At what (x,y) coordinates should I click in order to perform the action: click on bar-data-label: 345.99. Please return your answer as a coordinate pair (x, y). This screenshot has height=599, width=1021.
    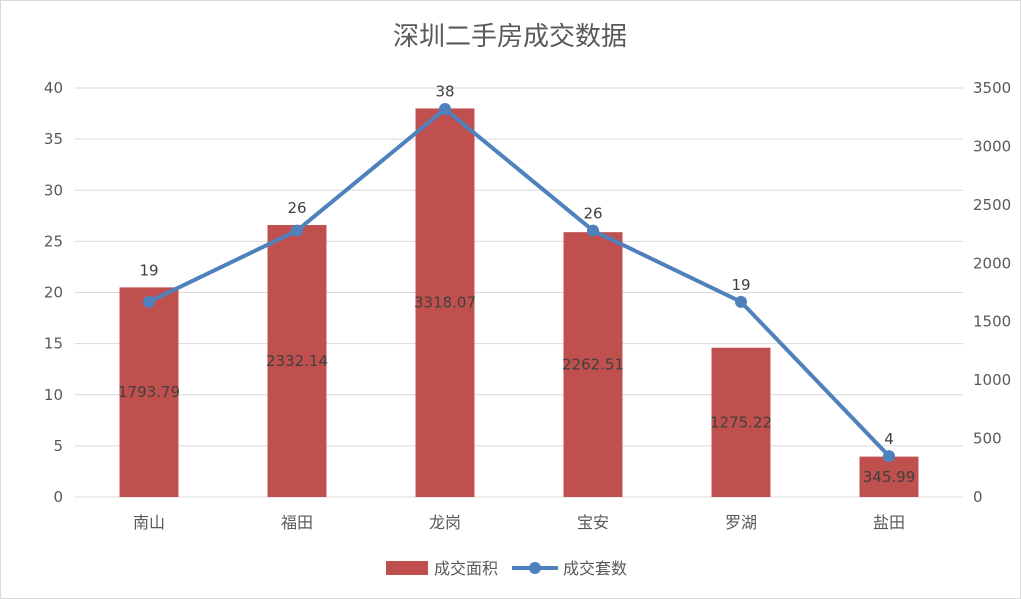
    Looking at the image, I should click on (889, 477).